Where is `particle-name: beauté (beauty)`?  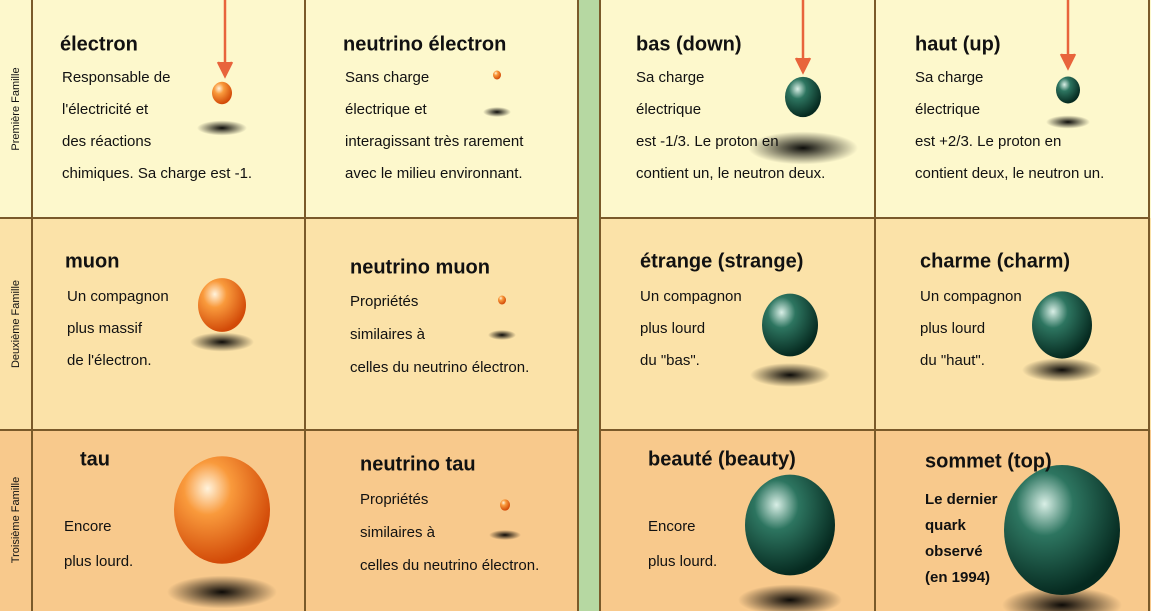 particle-name: beauté (beauty) is located at coordinates (722, 459).